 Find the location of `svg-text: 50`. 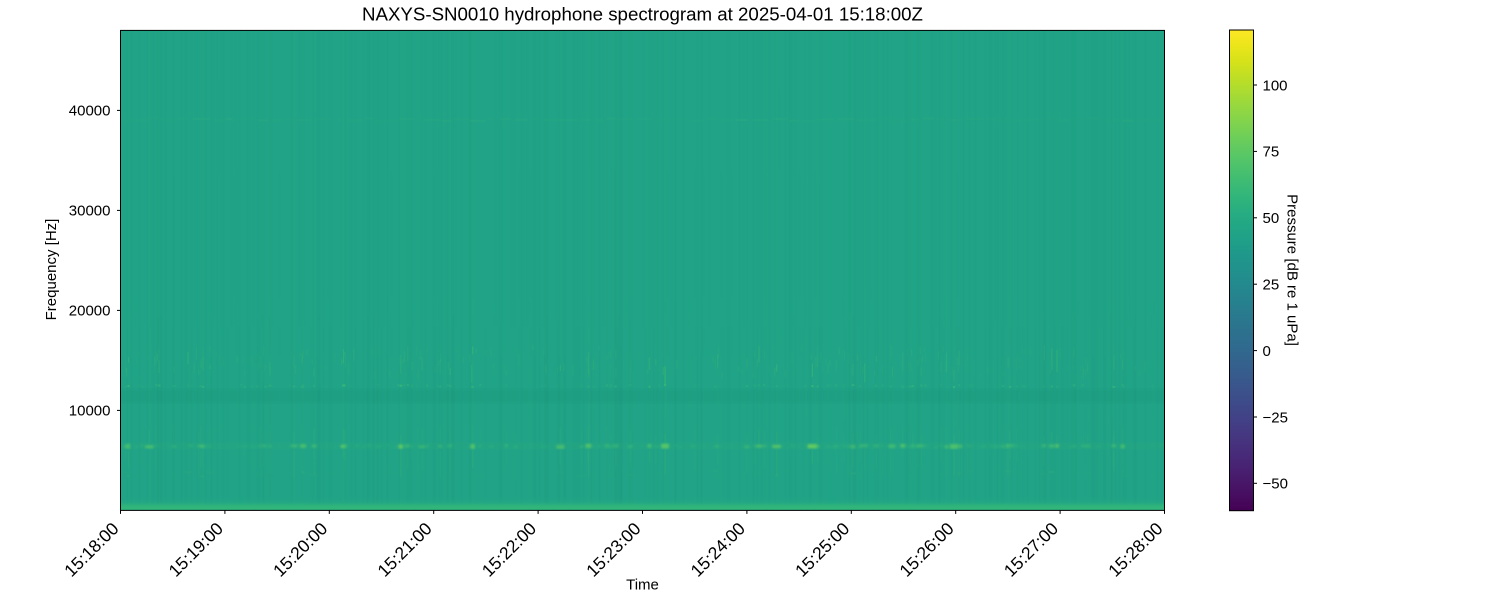

svg-text: 50 is located at coordinates (1271, 218).